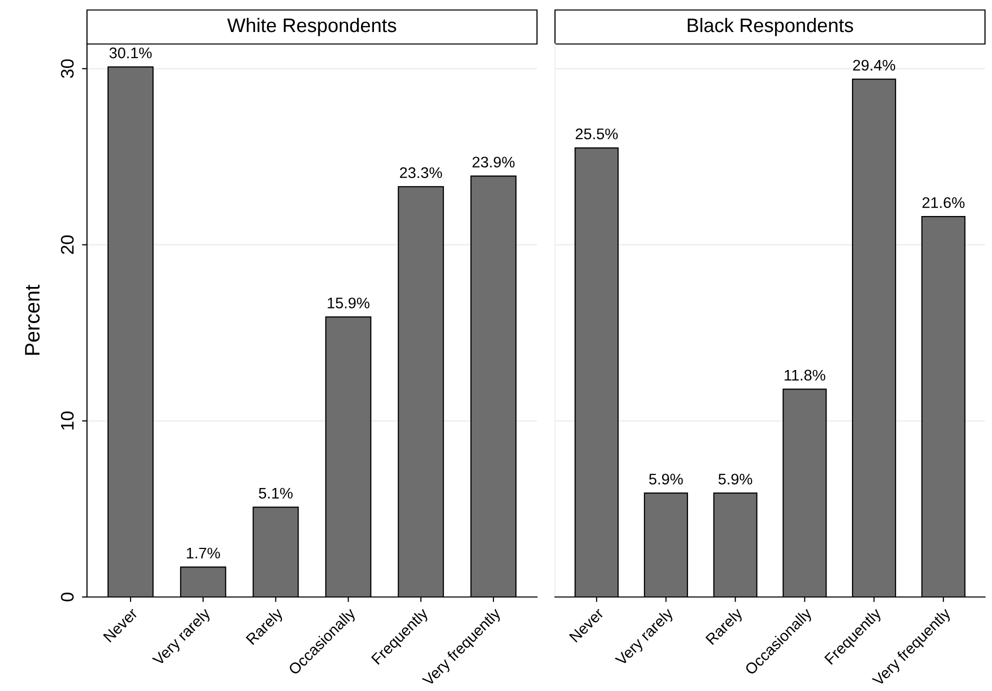  Describe the element at coordinates (805, 375) in the screenshot. I see `data-label: 11.8%` at that location.